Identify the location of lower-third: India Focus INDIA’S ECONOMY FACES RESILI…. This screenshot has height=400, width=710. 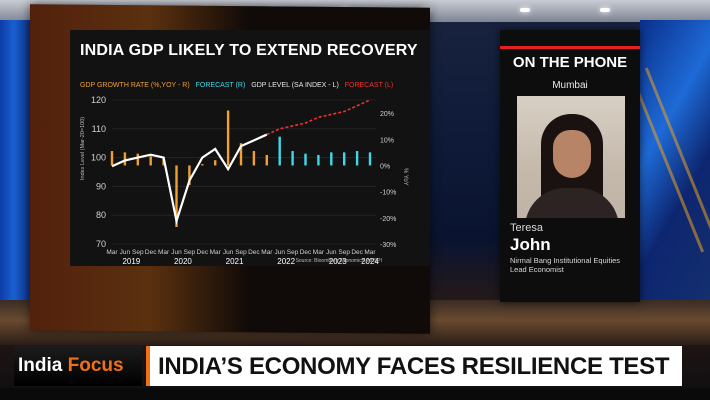
(348, 366).